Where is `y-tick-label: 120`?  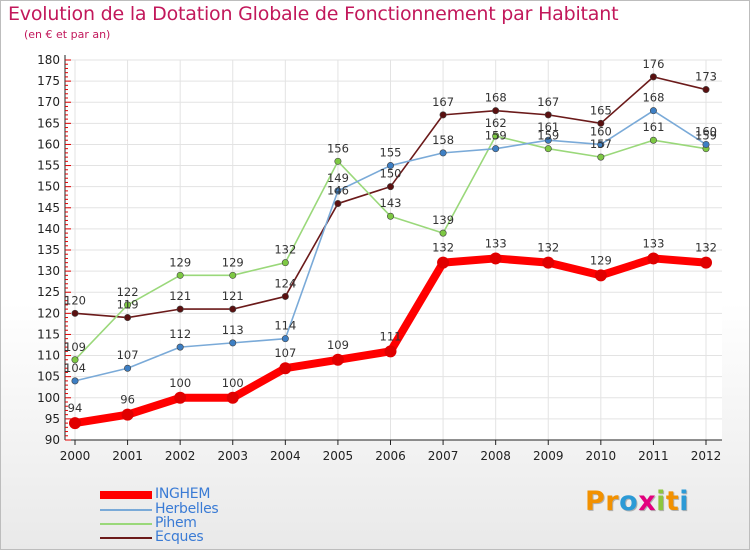
y-tick-label: 120 is located at coordinates (48, 313).